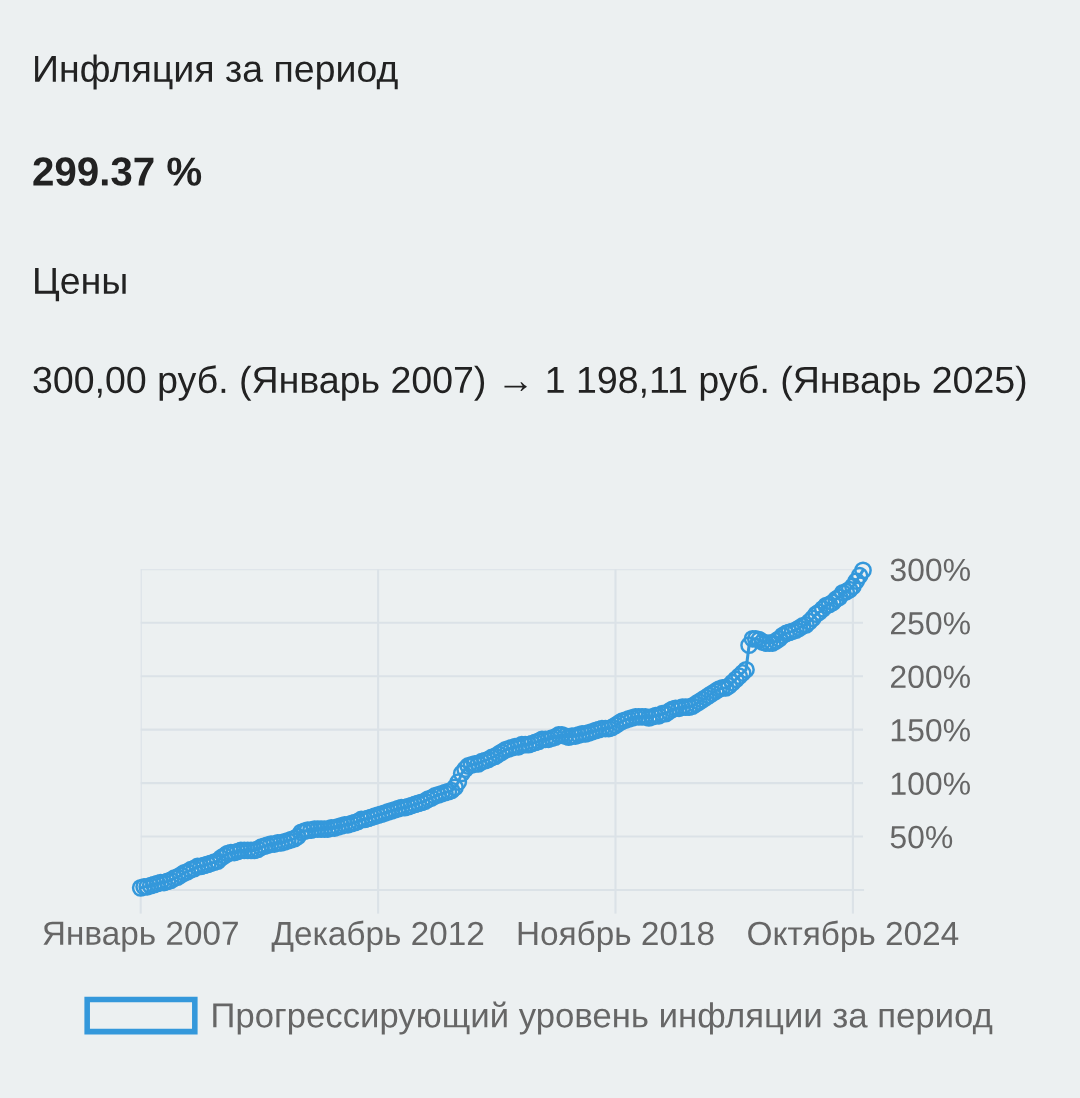  I want to click on chart-title: Инфляция за период, so click(216, 72).